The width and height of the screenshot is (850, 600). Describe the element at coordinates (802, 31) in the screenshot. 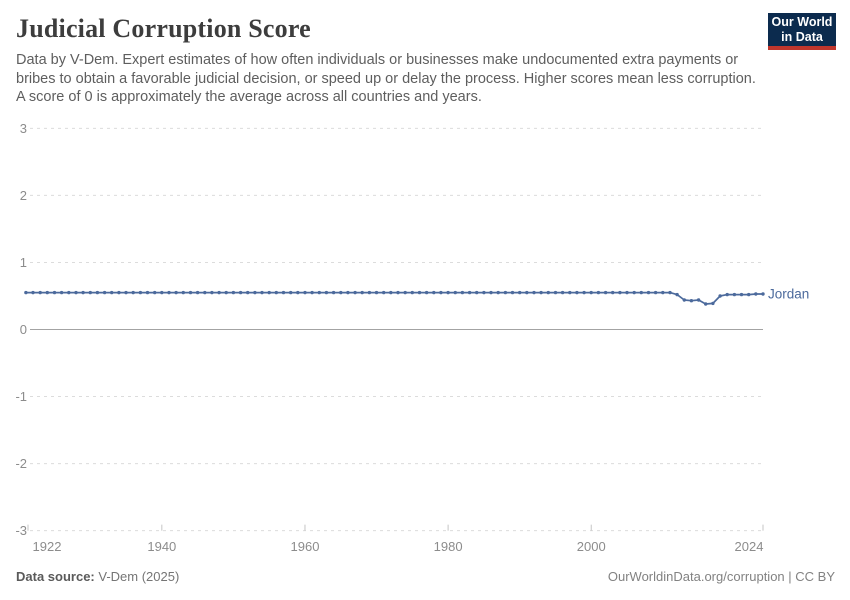

I see `owid-logo: Our World in Data` at that location.